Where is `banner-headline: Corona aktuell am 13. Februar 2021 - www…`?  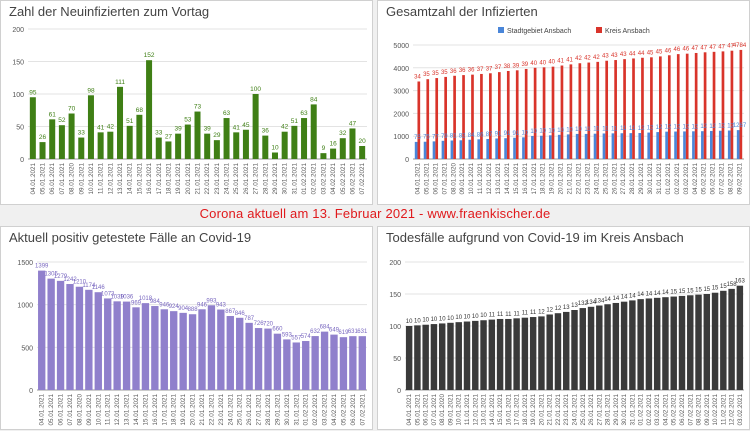
banner-headline: Corona aktuell am 13. Februar 2021 - www… is located at coordinates (375, 213).